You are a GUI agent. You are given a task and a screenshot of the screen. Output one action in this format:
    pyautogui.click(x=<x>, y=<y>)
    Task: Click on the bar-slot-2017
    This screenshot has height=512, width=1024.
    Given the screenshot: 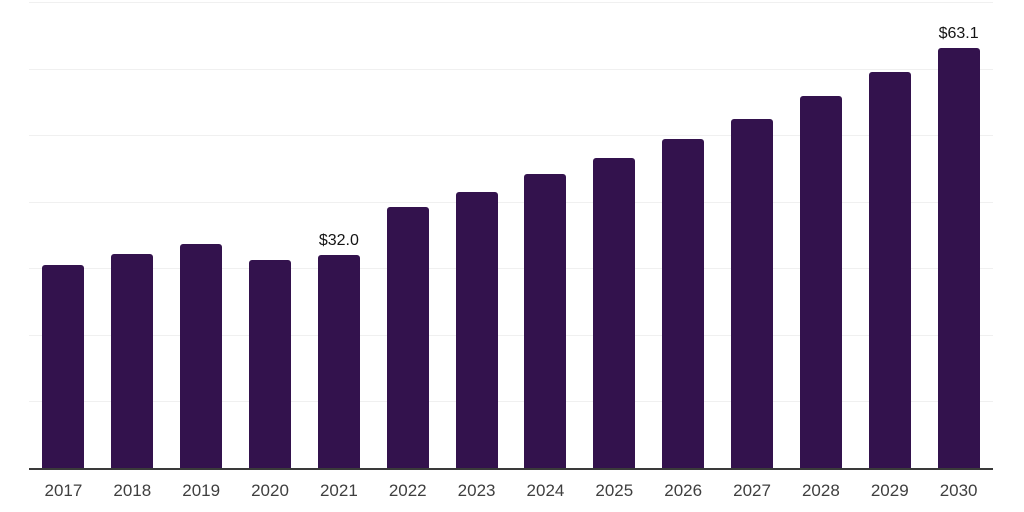 What is the action you would take?
    pyautogui.click(x=63, y=235)
    